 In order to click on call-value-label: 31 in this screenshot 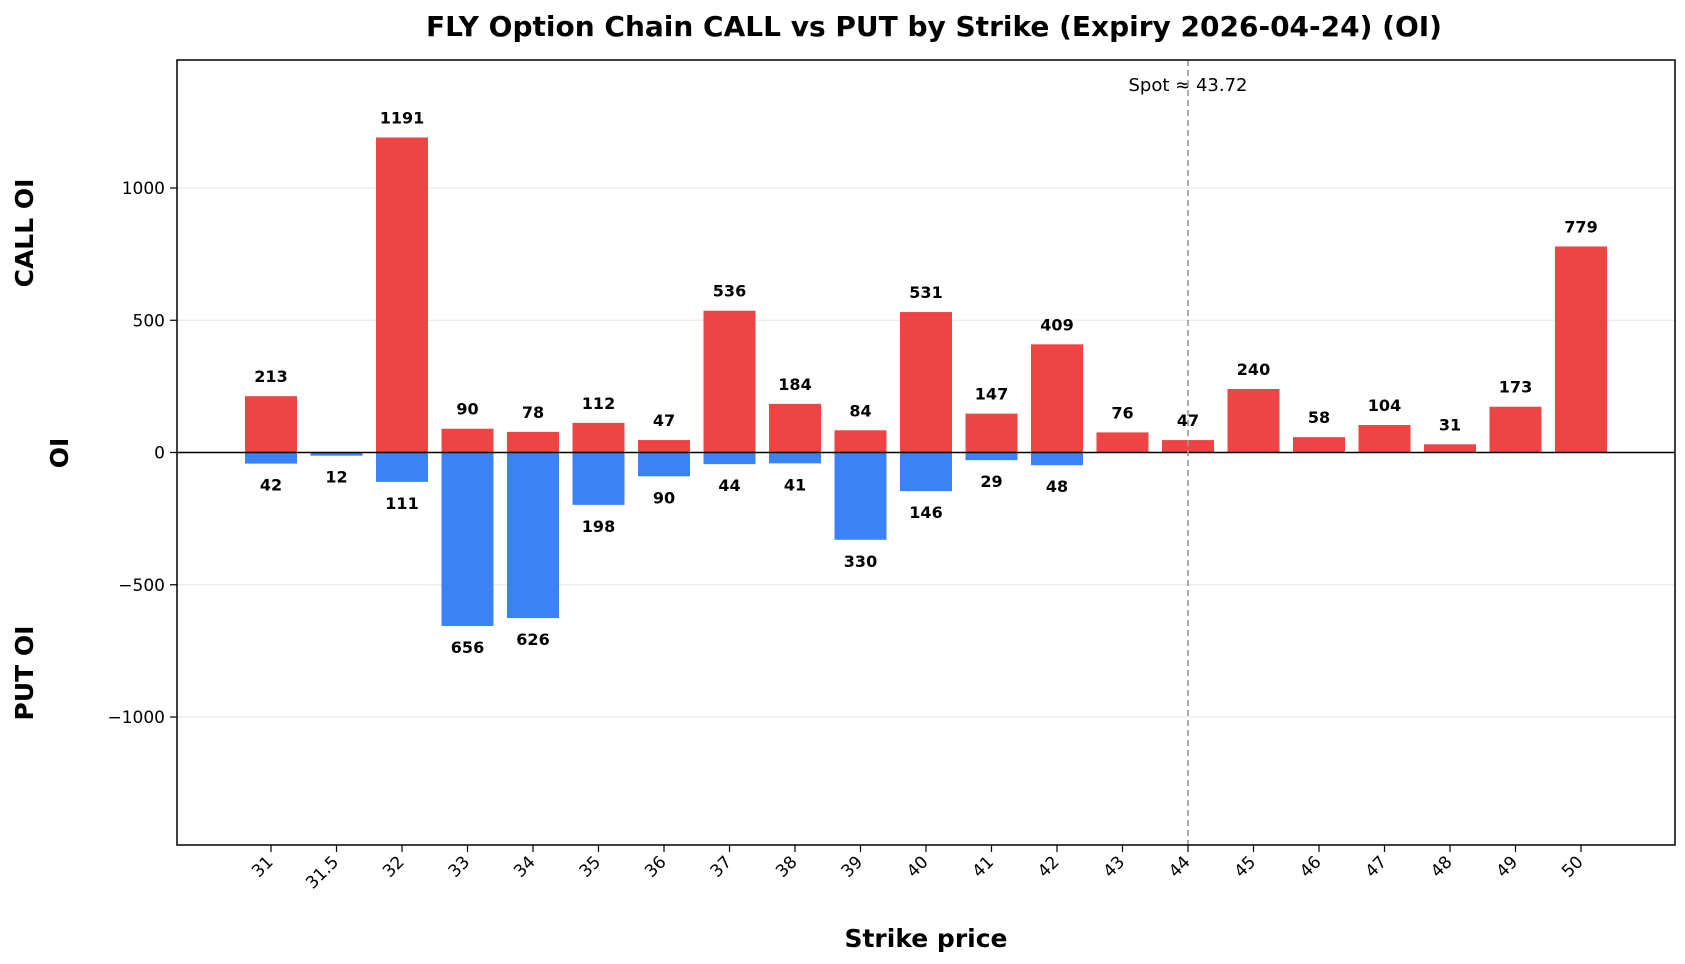, I will do `click(1450, 424)`.